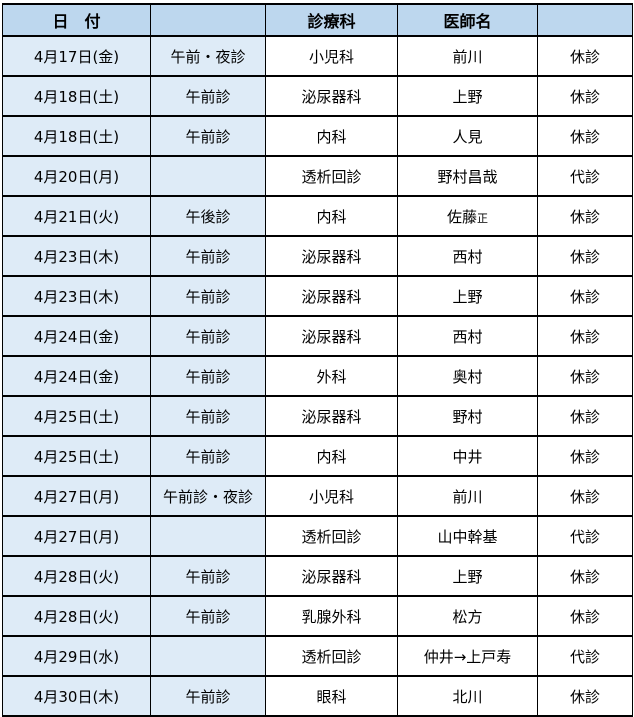  What do you see at coordinates (317, 456) in the screenshot?
I see `table-row: 4月25日(土) 午前診 内科 中井 休診` at bounding box center [317, 456].